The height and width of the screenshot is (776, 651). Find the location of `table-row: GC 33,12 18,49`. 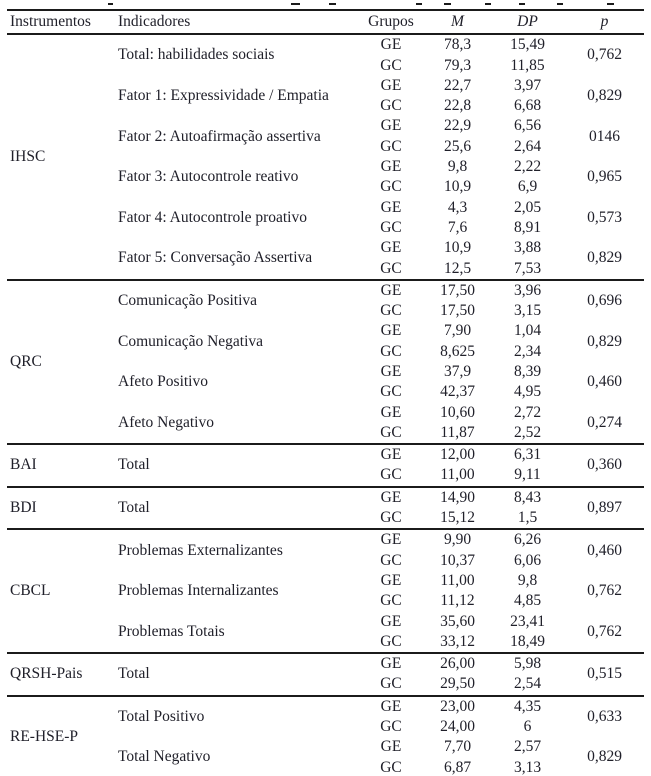

table-row: GC 33,12 18,49 is located at coordinates (325, 642).